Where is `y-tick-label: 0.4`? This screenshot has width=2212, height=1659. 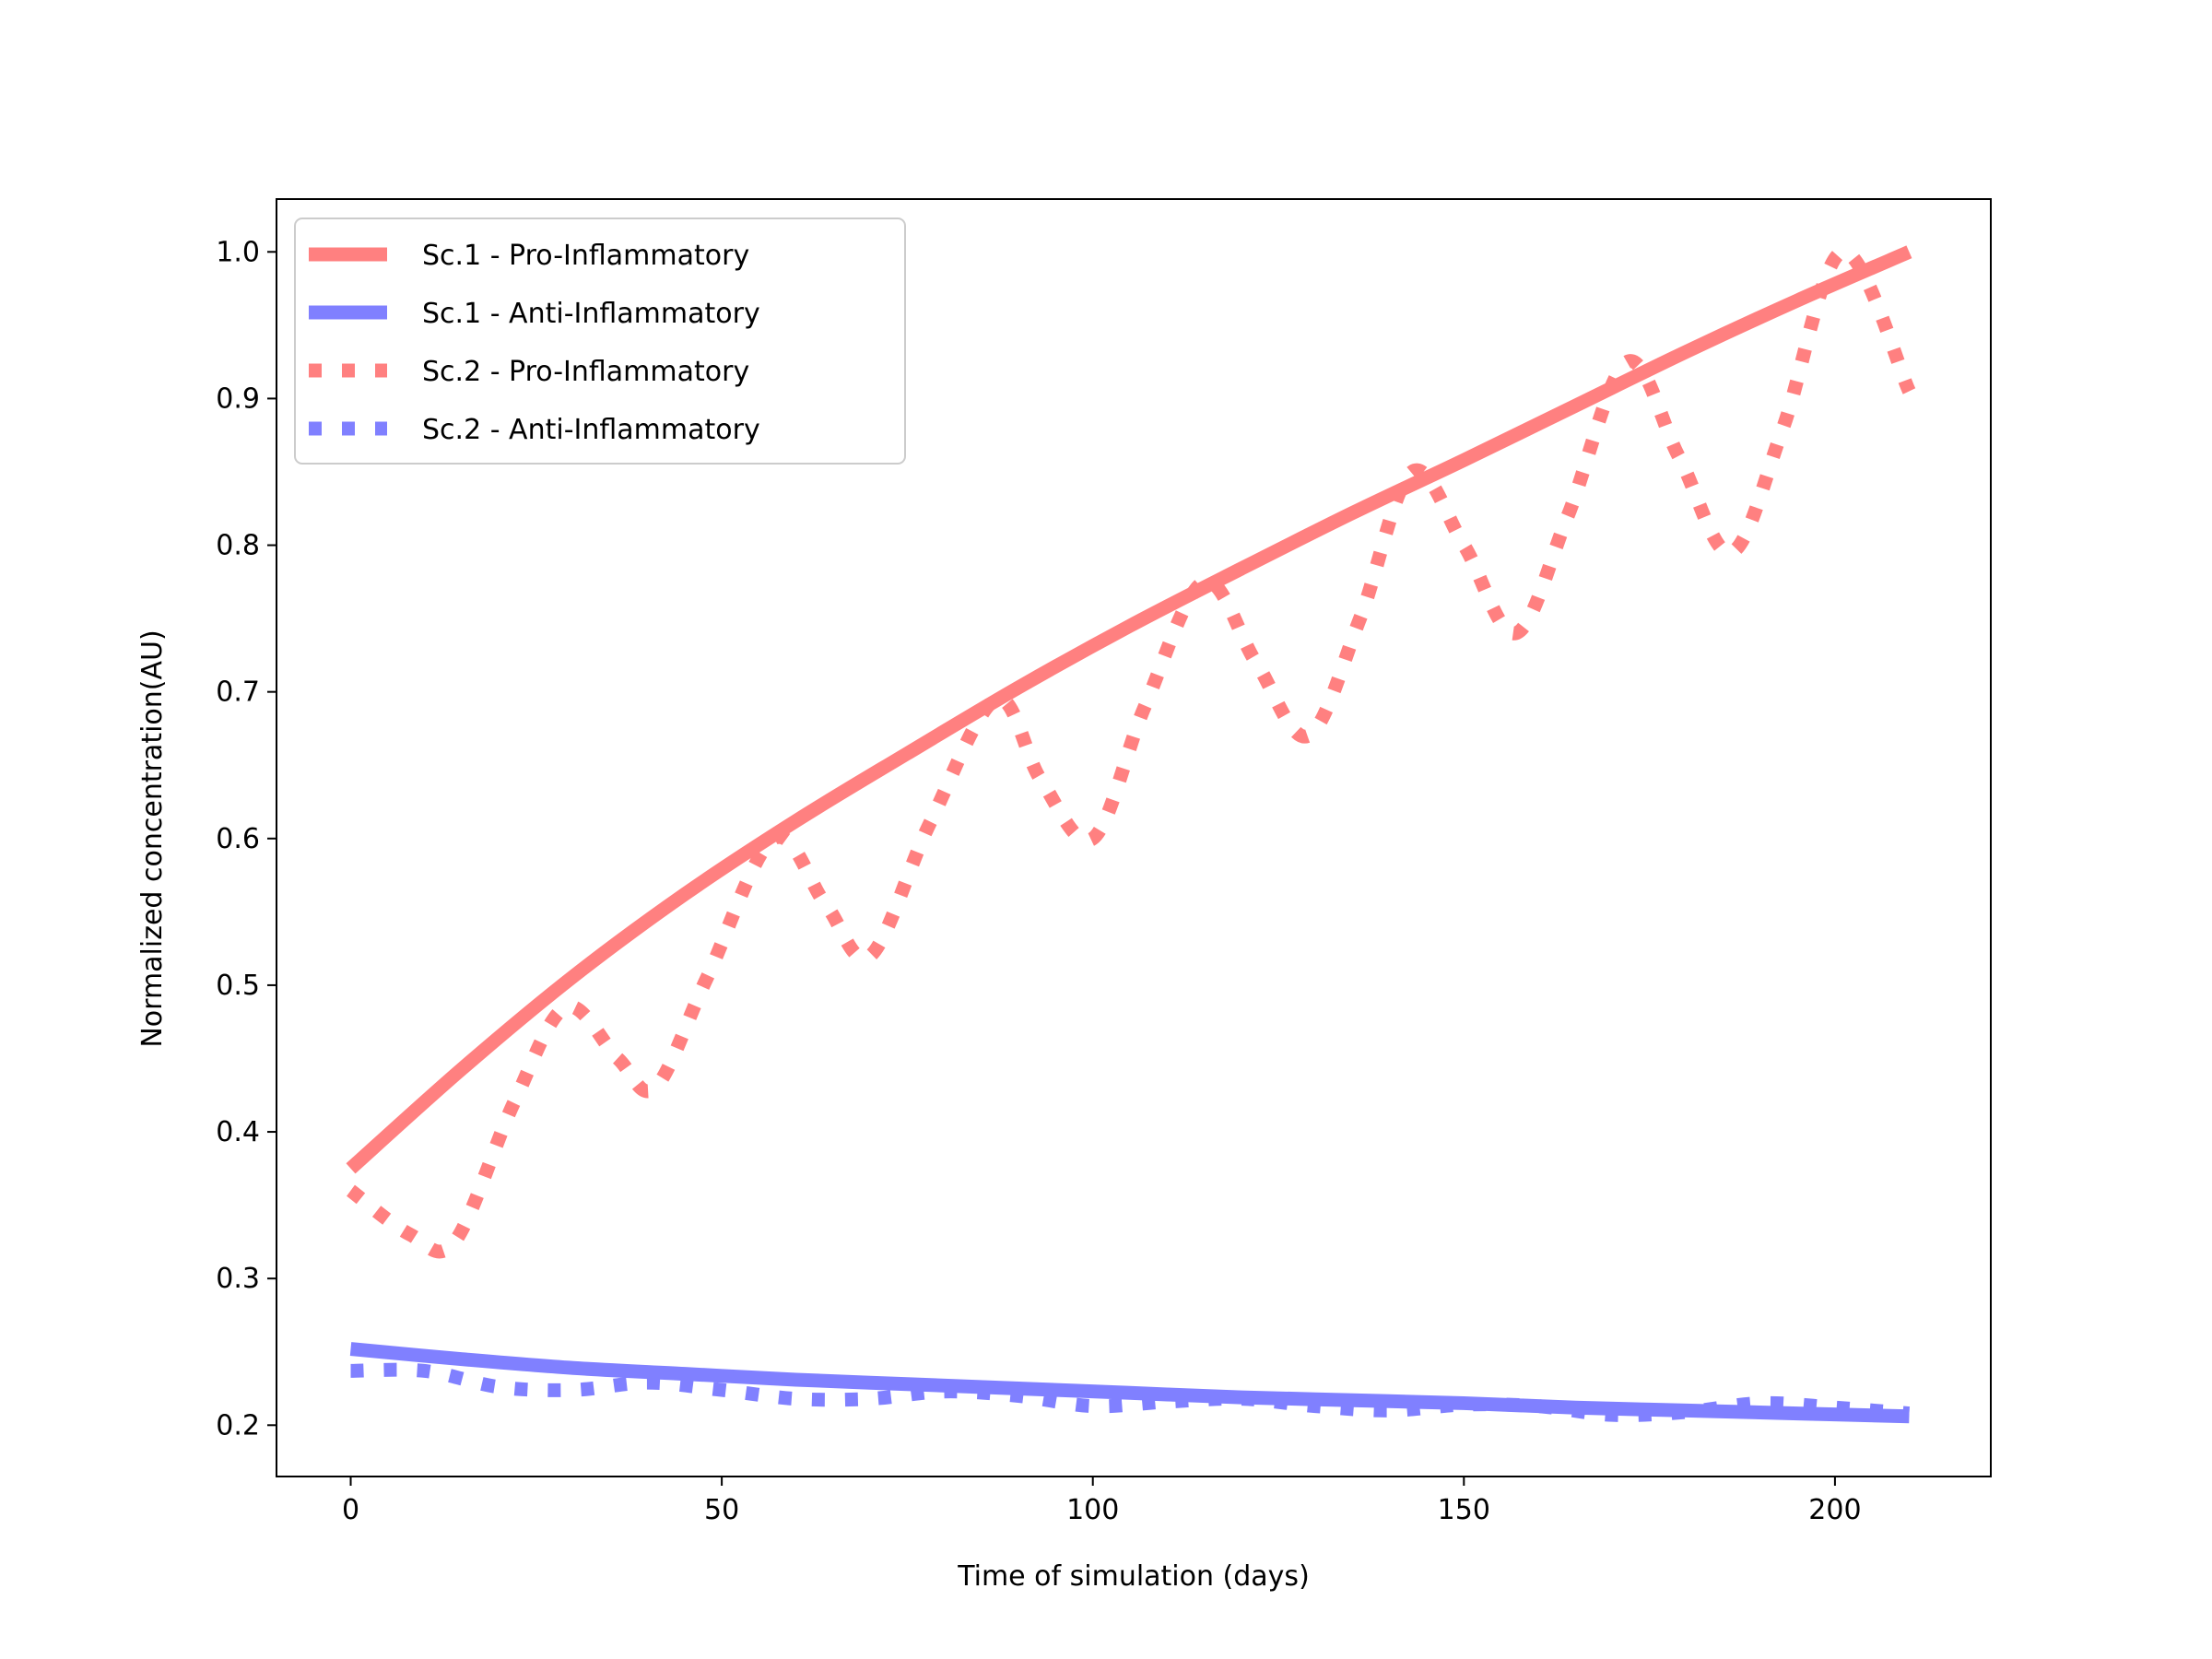 y-tick-label: 0.4 is located at coordinates (238, 1132).